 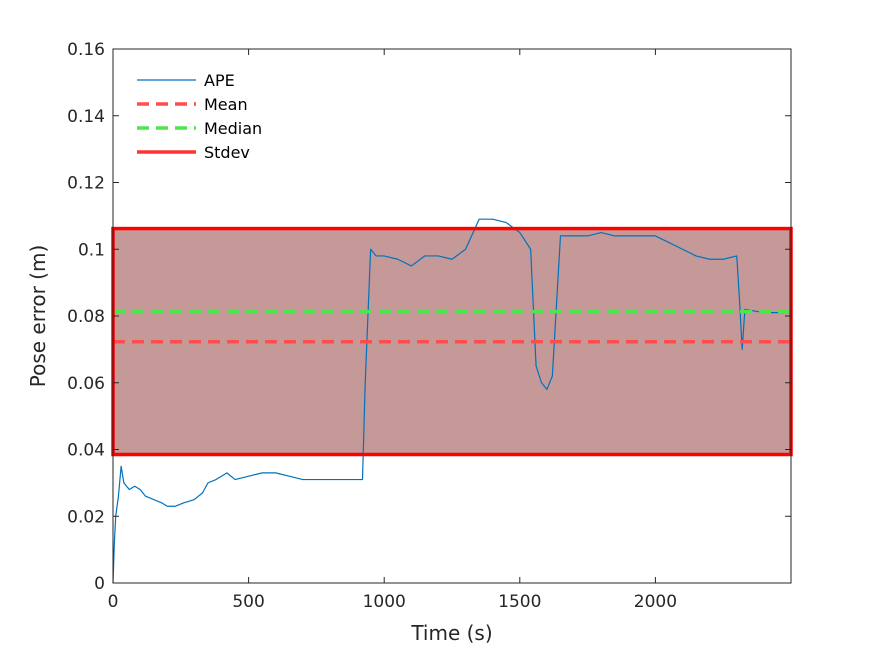 I want to click on x-tick-label: 1500, so click(x=519, y=602).